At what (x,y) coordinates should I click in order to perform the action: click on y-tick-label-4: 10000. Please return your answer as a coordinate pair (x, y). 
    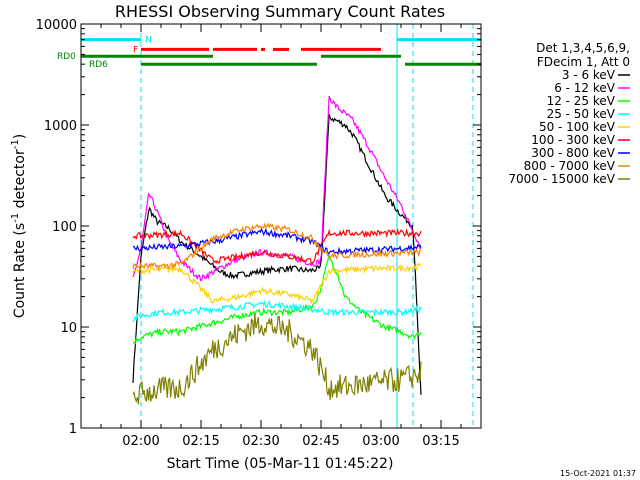
    Looking at the image, I should click on (56, 25).